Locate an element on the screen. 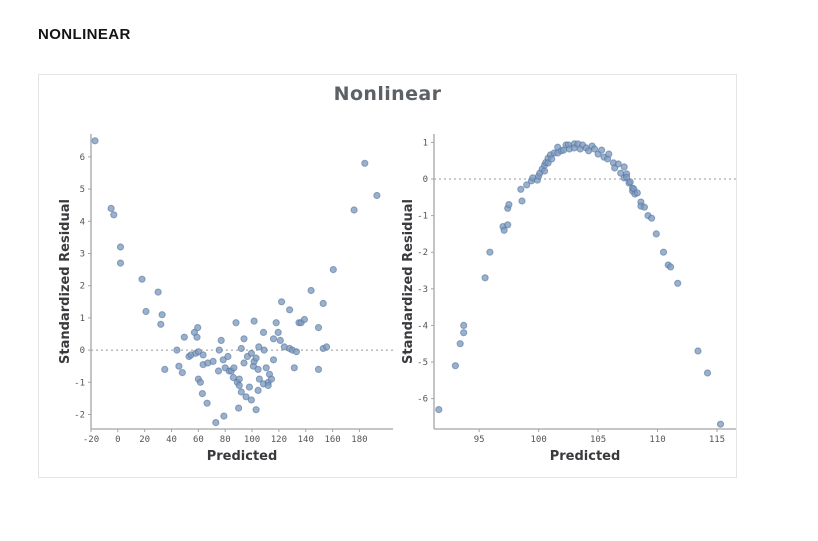 Image resolution: width=818 pixels, height=541 pixels. y-tick-label: -4 is located at coordinates (422, 326).